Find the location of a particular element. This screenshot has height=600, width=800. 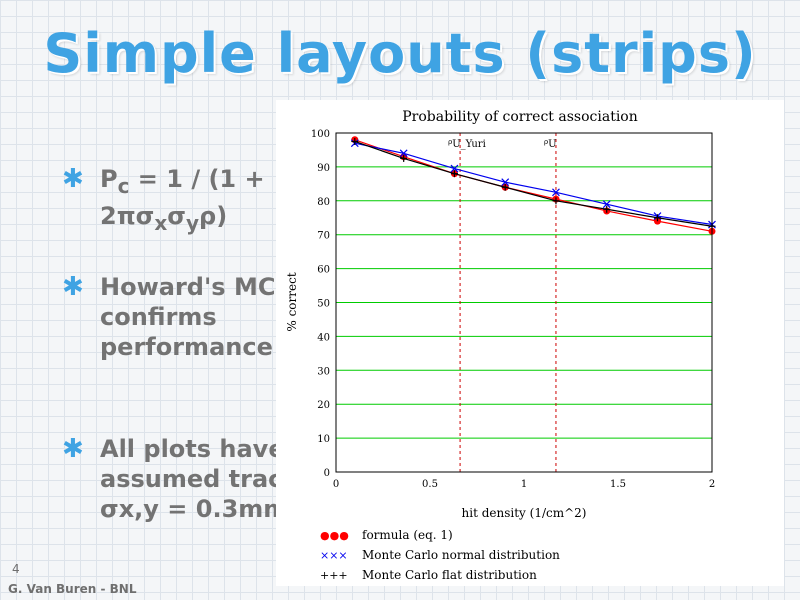

chart-vlines: ρU_Yuri ρU is located at coordinates (502, 302).